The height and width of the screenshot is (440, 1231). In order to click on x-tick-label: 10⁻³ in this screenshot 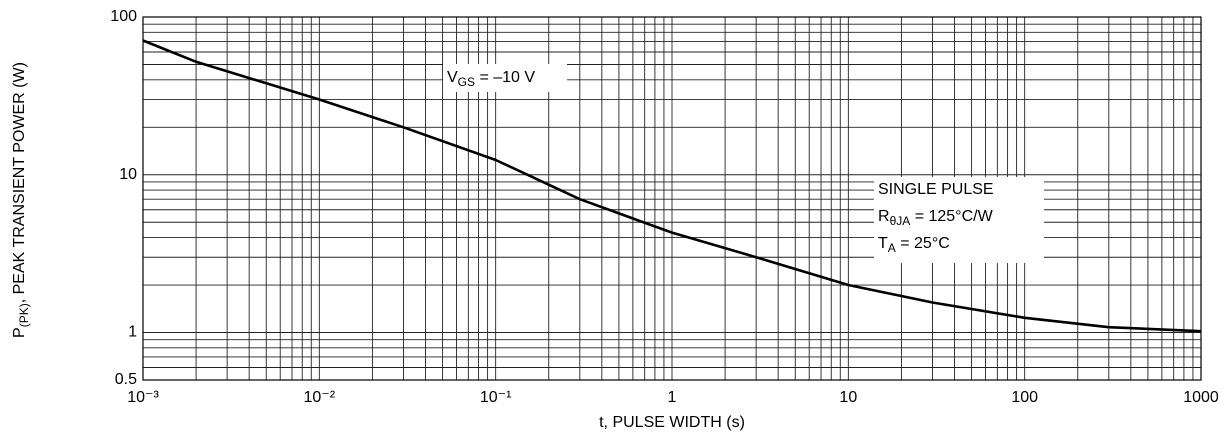, I will do `click(143, 397)`.